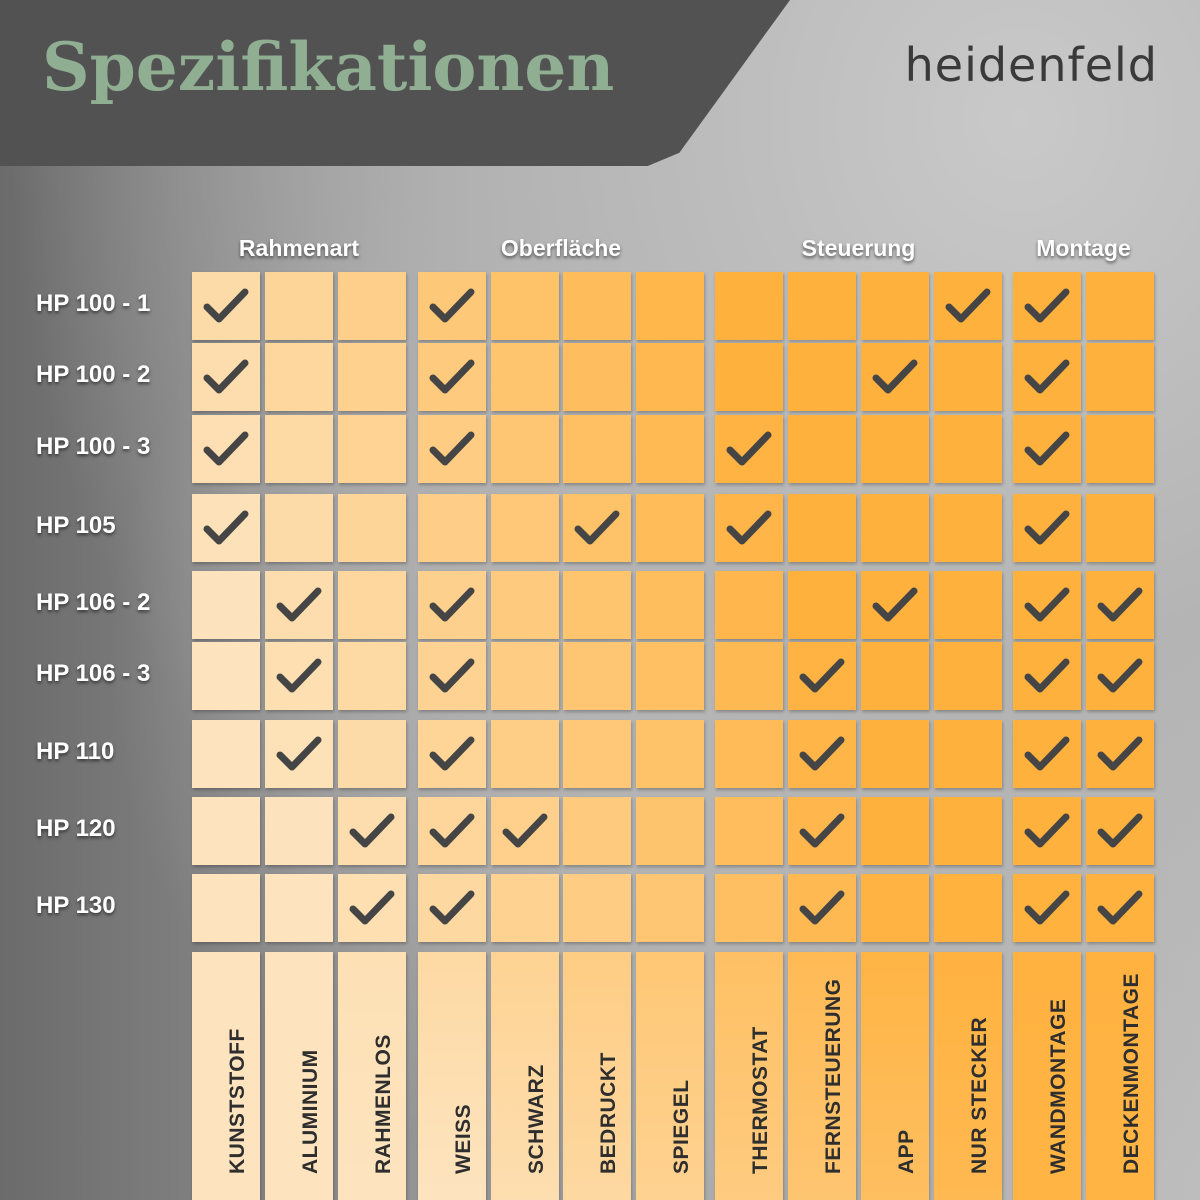 The width and height of the screenshot is (1200, 1200). I want to click on column-header-label: SPIEGEL, so click(681, 1126).